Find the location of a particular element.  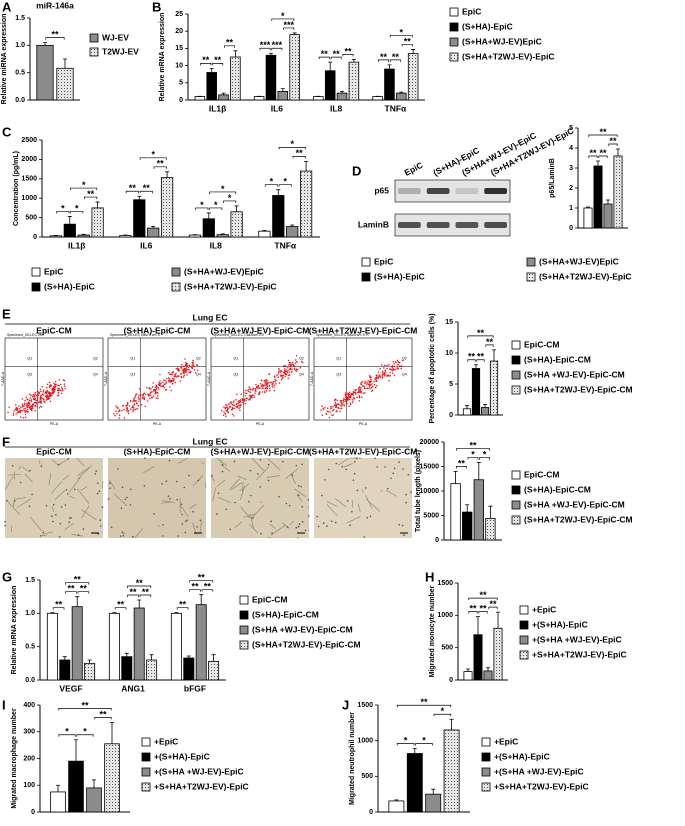

legend-label: WJ-EV is located at coordinates (115, 37).